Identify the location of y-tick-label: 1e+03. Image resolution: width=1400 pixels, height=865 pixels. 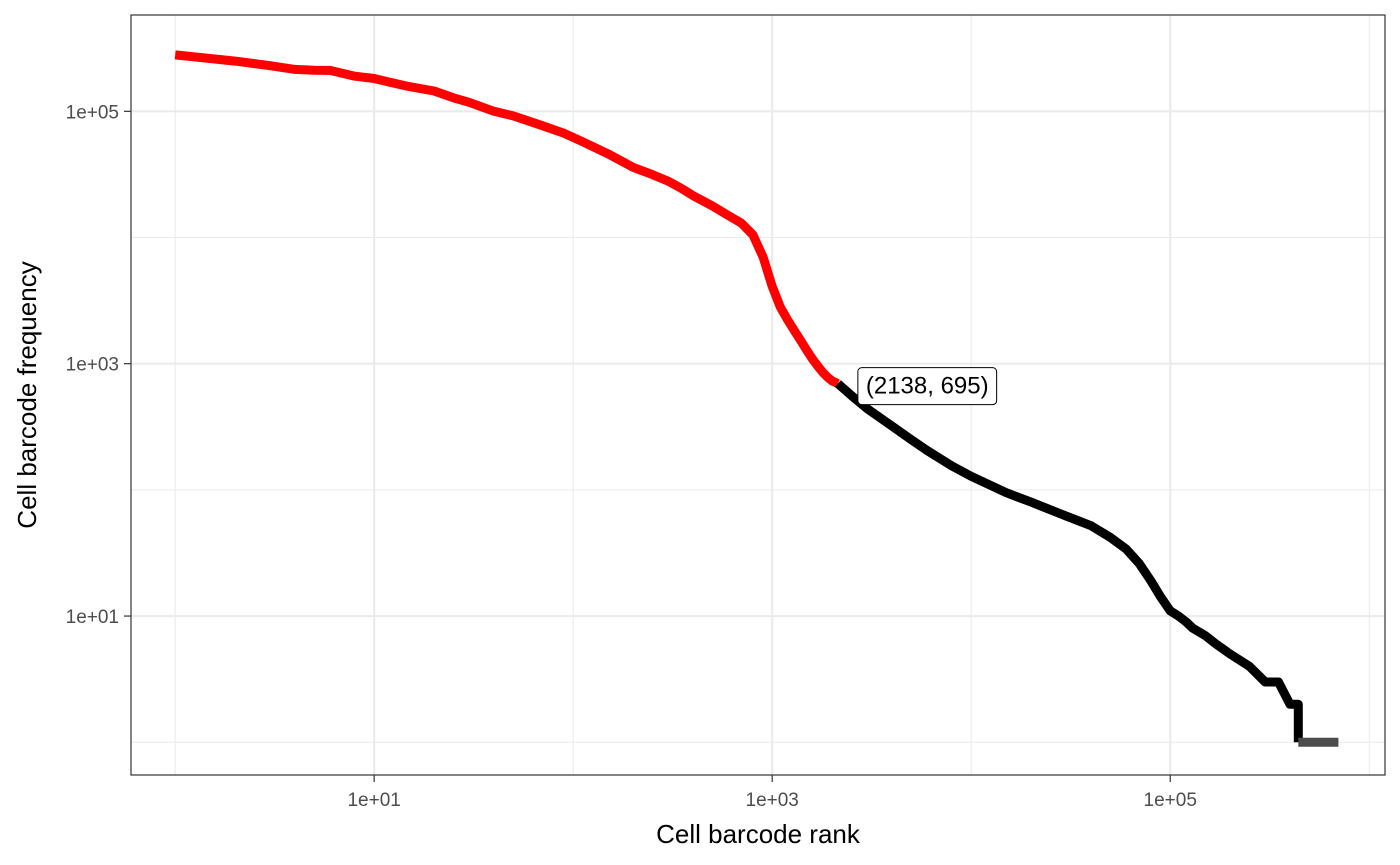
(92, 365).